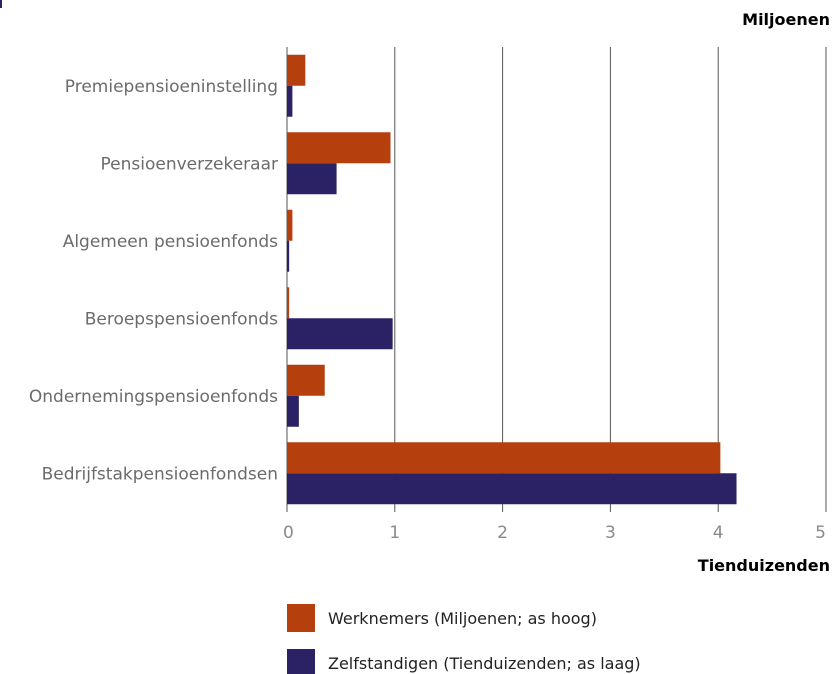 The width and height of the screenshot is (837, 674). What do you see at coordinates (160, 474) in the screenshot?
I see `category-label: Bedrijfstakpensioenfondsen` at bounding box center [160, 474].